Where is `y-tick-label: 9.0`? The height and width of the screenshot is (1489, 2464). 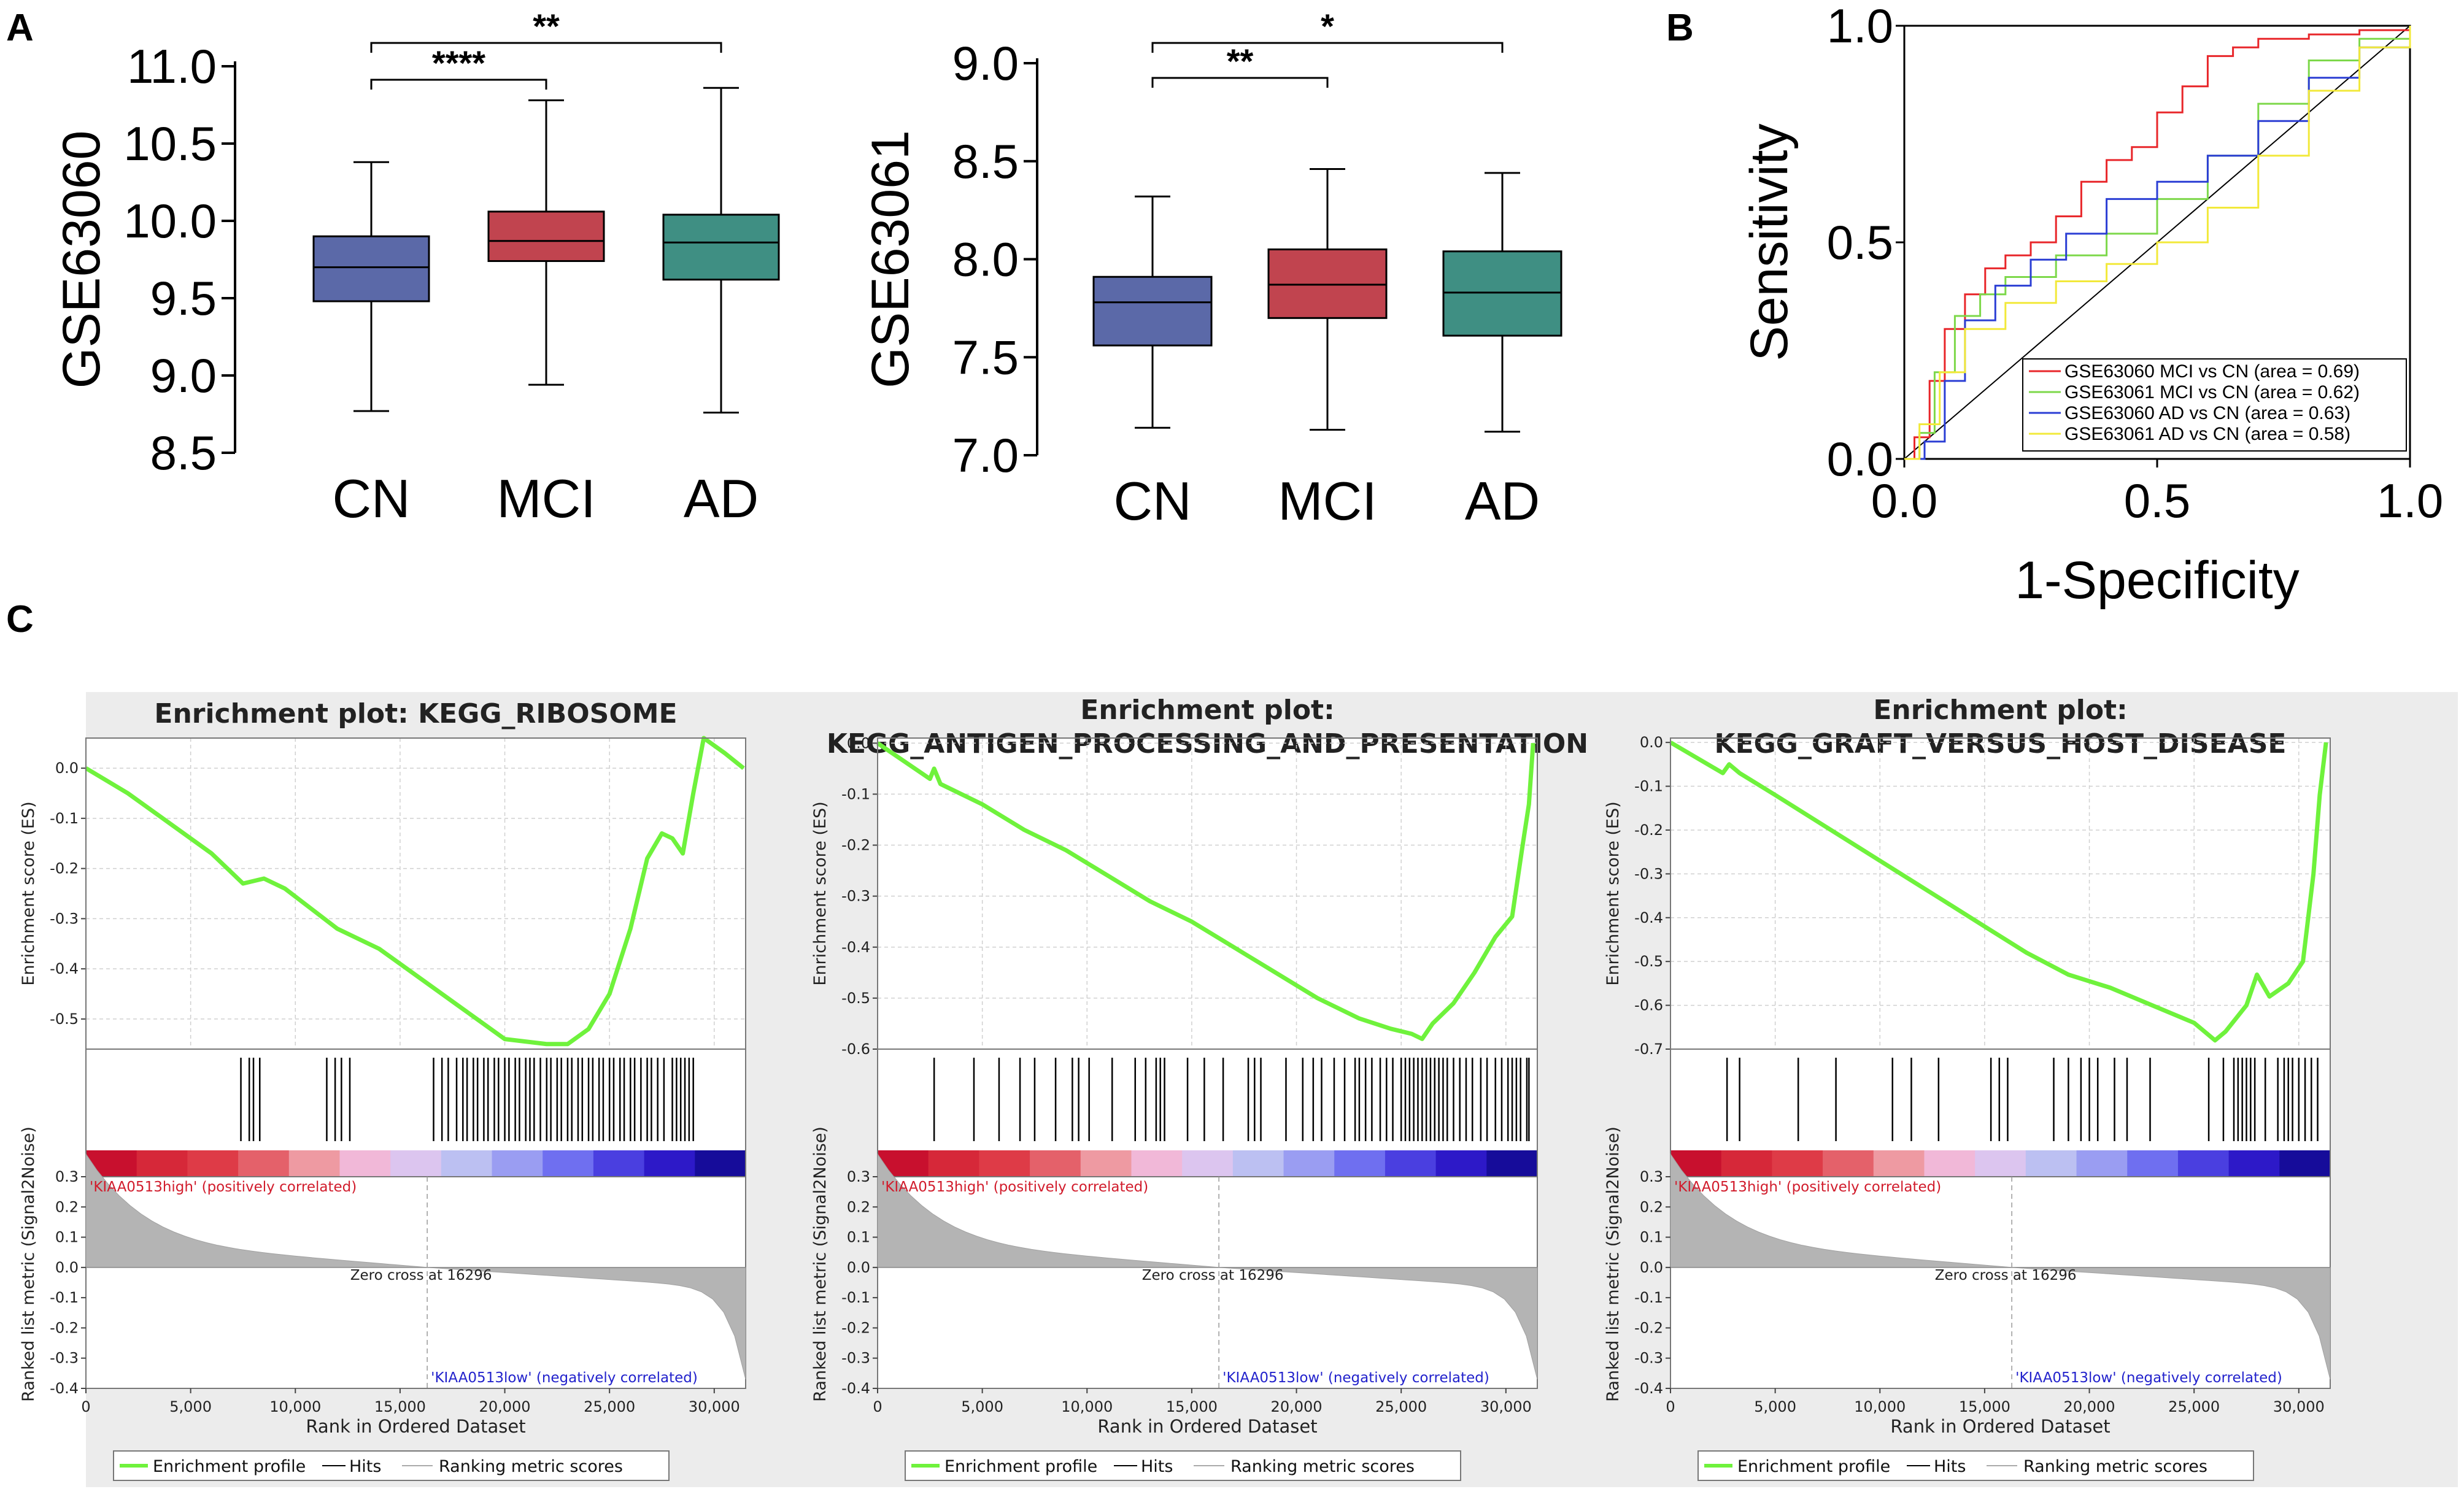 y-tick-label: 9.0 is located at coordinates (986, 63).